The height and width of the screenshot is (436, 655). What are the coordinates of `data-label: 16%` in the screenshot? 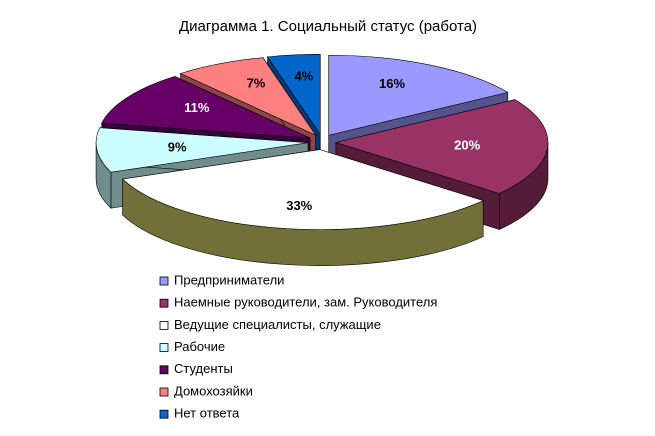 It's located at (392, 83).